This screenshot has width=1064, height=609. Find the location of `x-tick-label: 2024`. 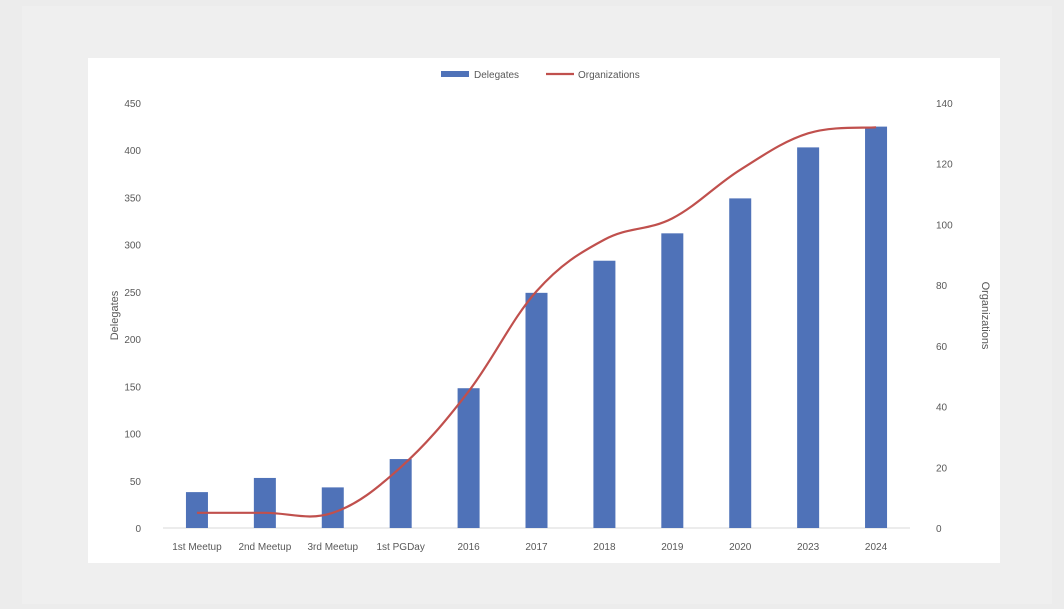

x-tick-label: 2024 is located at coordinates (876, 547).